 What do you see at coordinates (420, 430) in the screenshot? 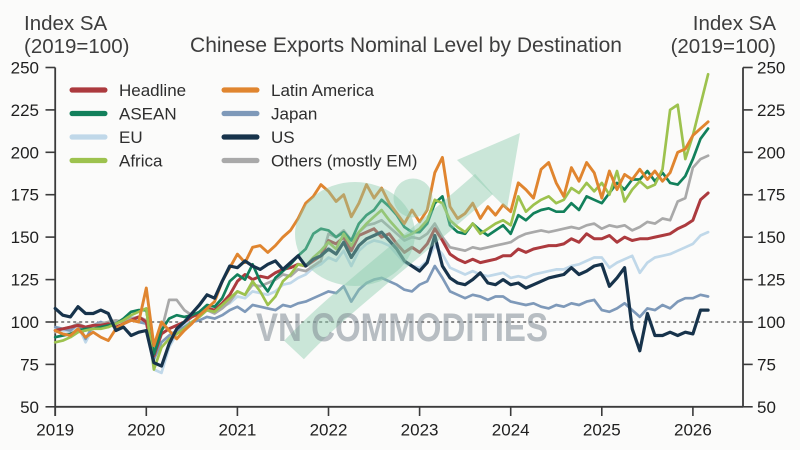
I see `svg-text: 2023` at bounding box center [420, 430].